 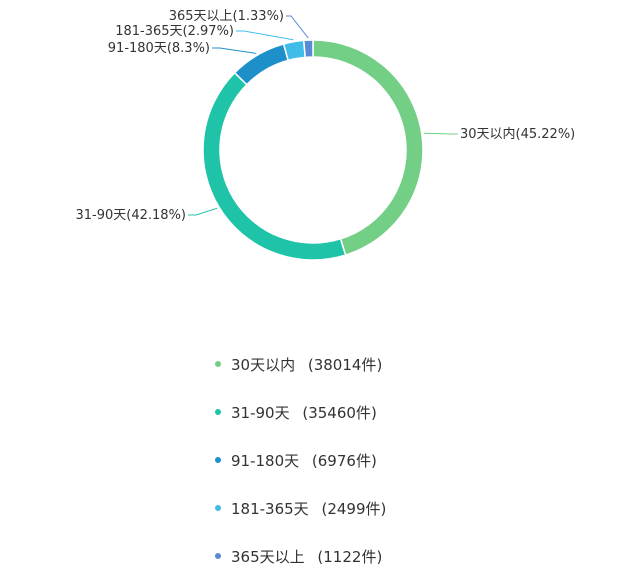 I want to click on legend-count: 2499件, so click(x=352, y=508).